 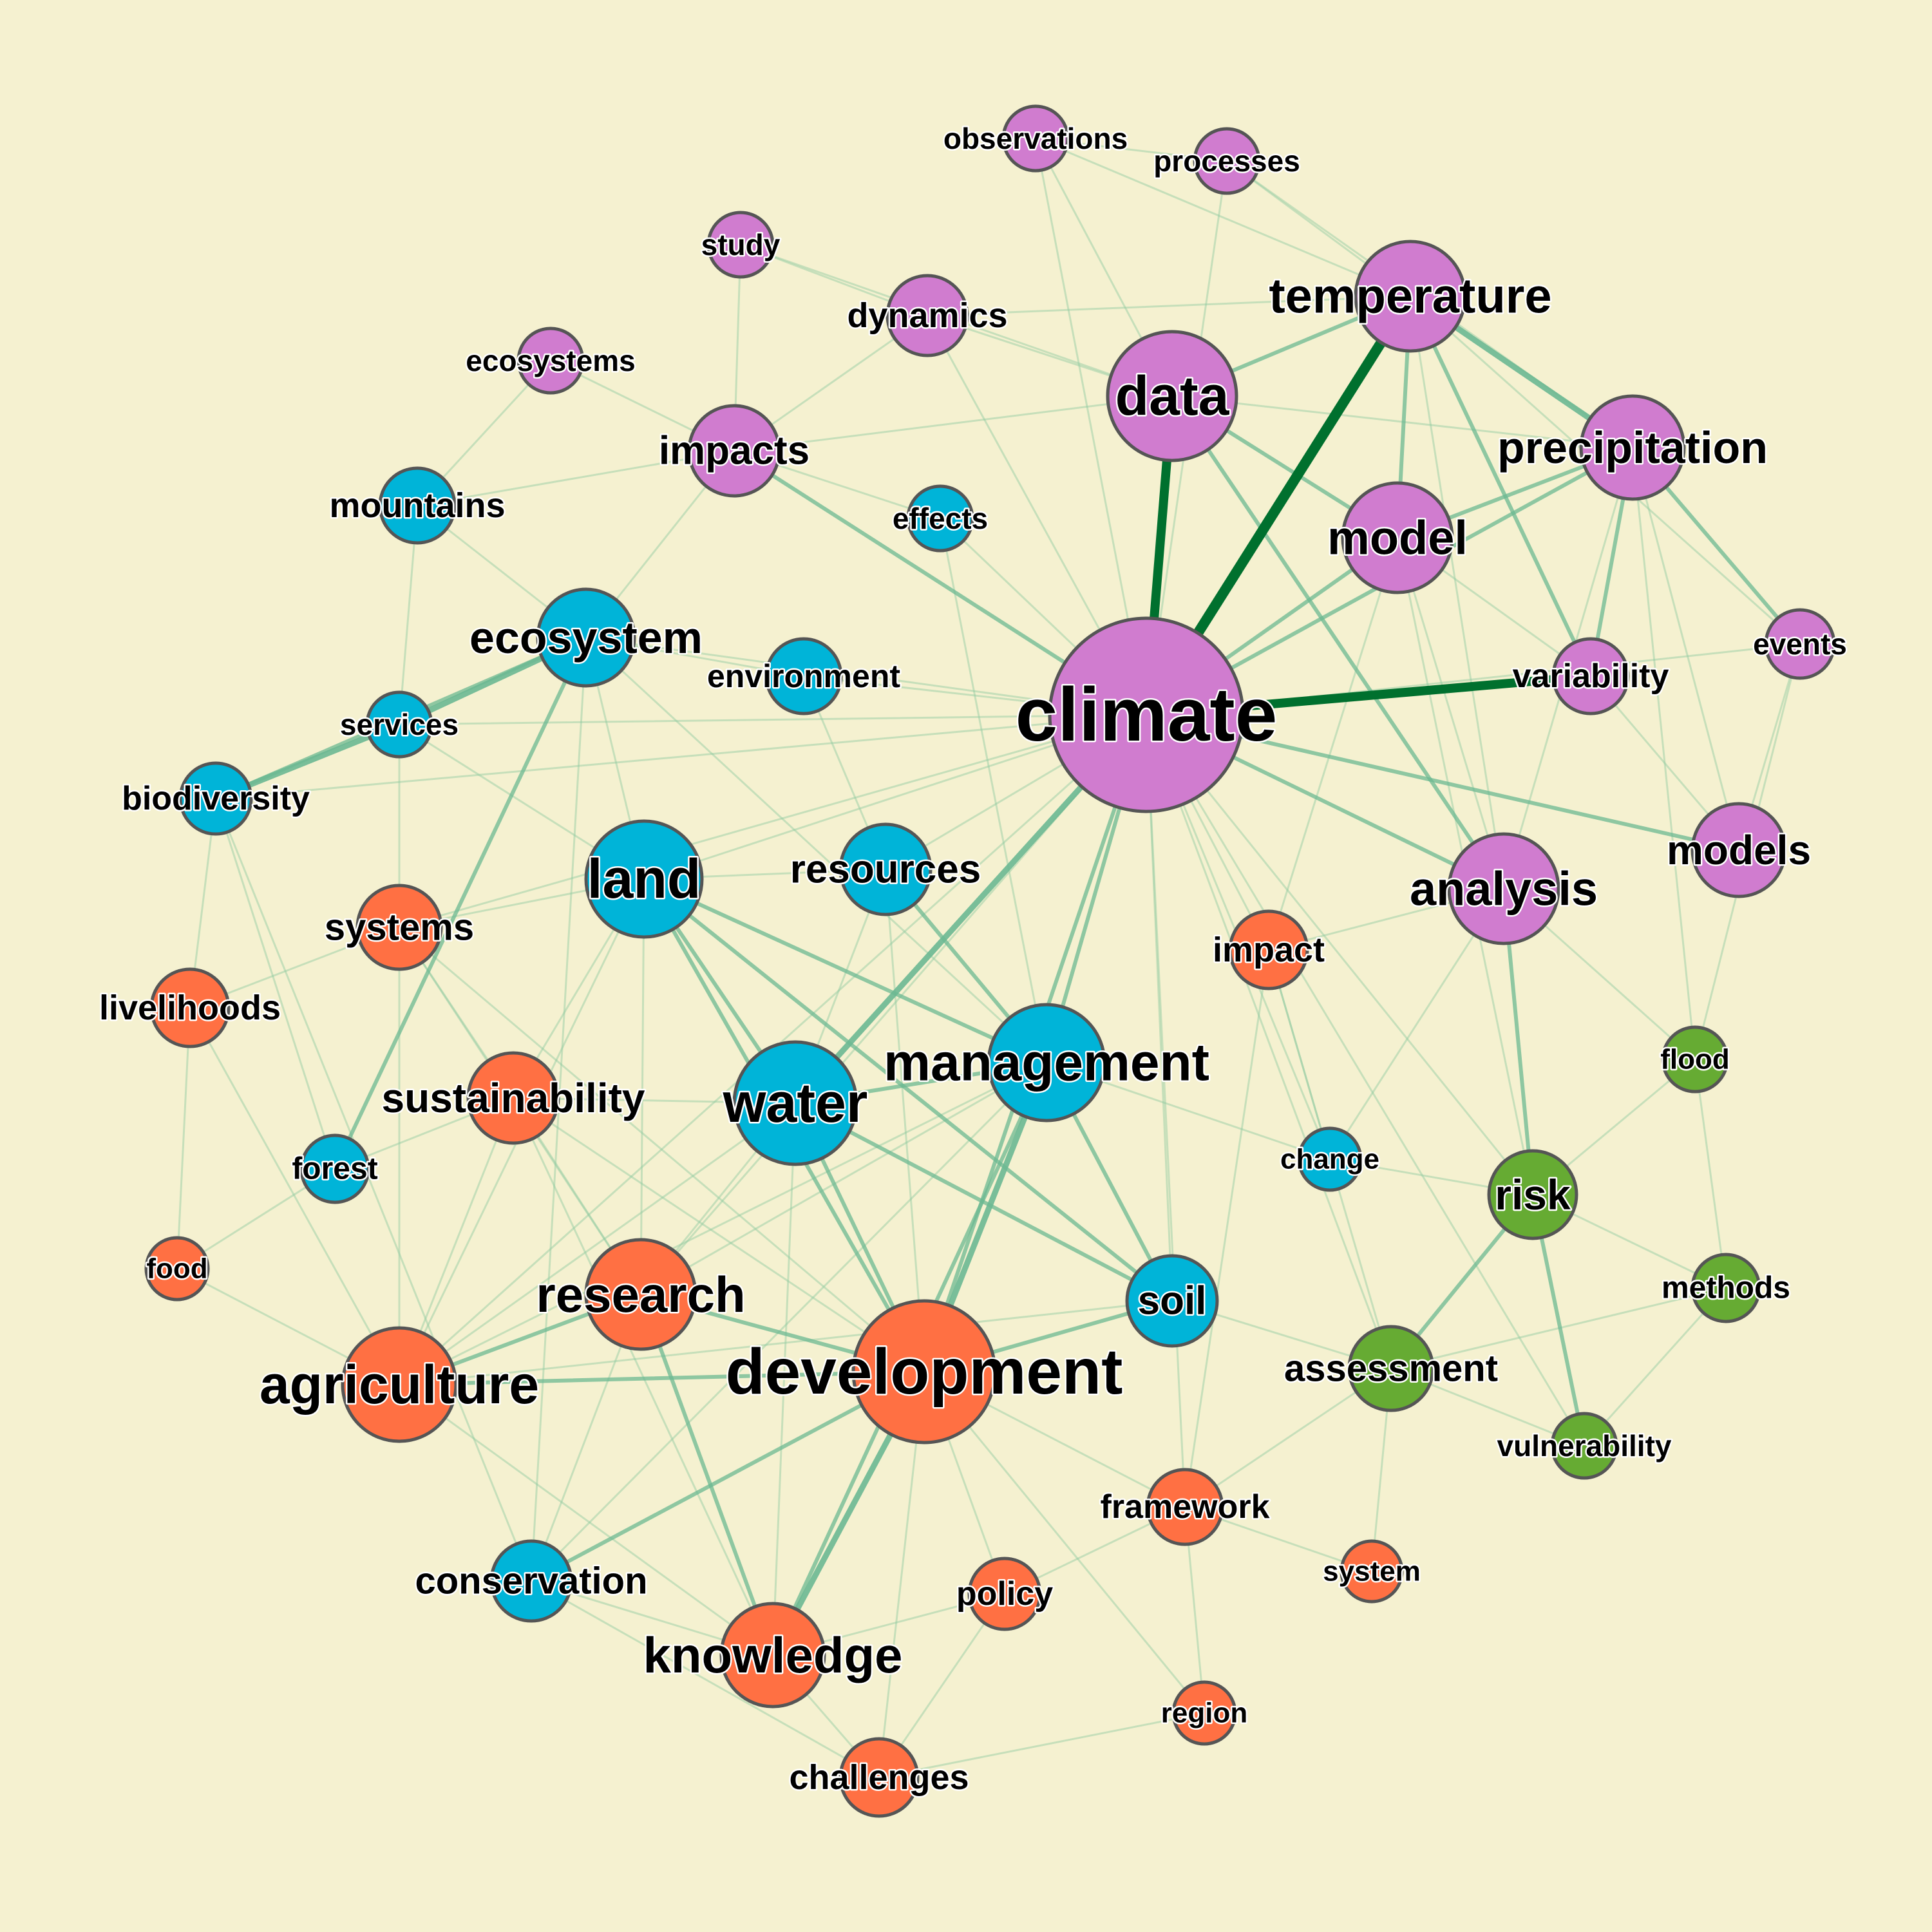 What do you see at coordinates (844, 1178) in the screenshot?
I see `edge-management-research` at bounding box center [844, 1178].